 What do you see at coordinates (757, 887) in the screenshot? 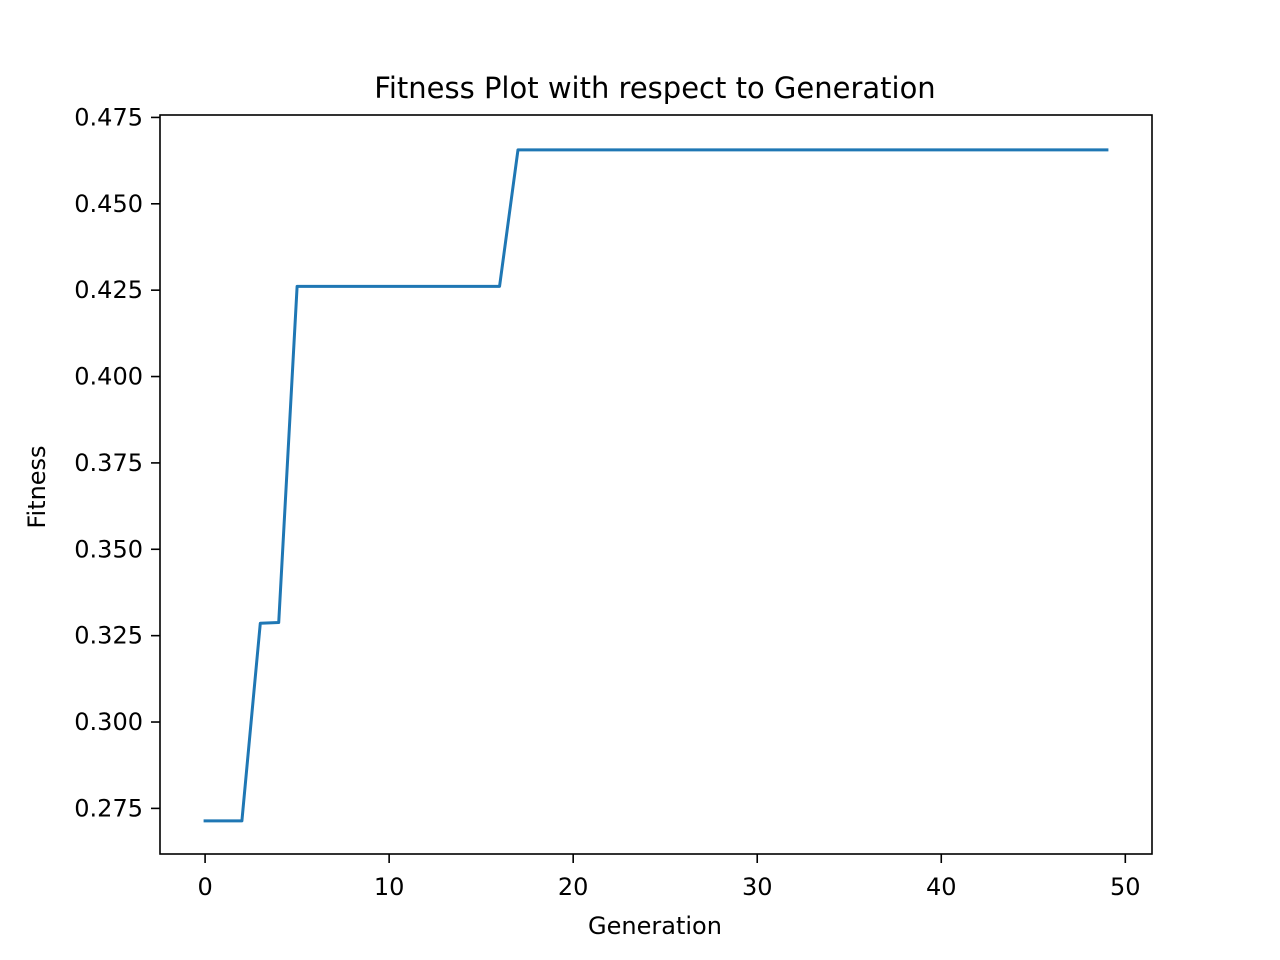
I see `x-tick-label: 30` at bounding box center [757, 887].